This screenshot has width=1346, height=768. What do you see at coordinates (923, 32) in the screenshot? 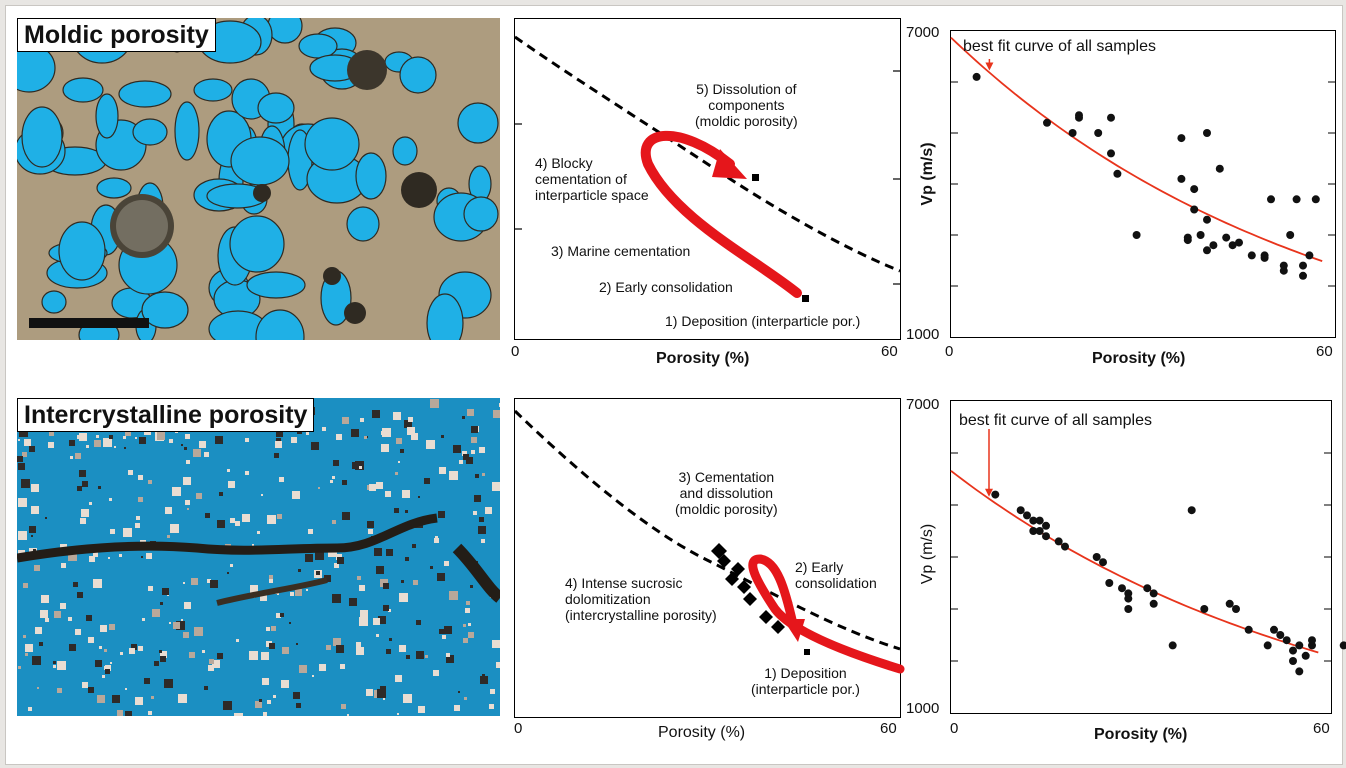
I see `top-scatter-y-max: 7000` at bounding box center [923, 32].